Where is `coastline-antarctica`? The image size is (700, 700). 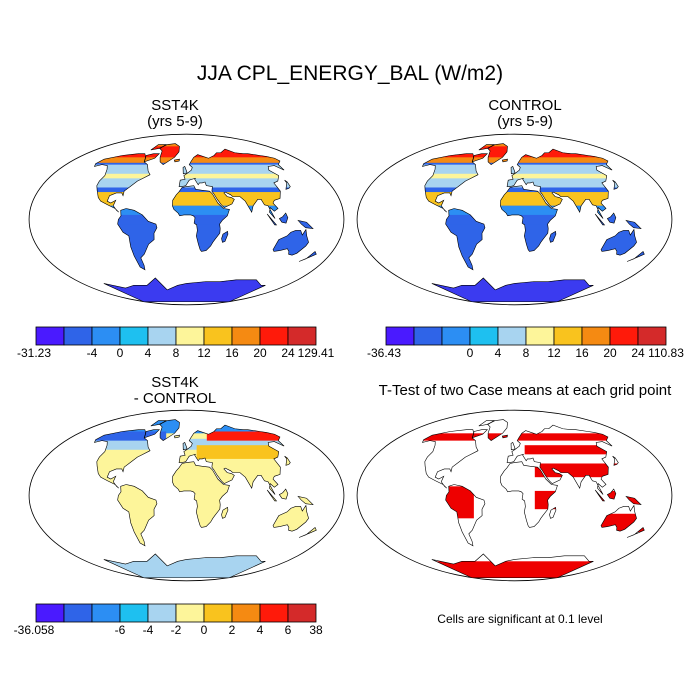
coastline-antarctica is located at coordinates (512, 290).